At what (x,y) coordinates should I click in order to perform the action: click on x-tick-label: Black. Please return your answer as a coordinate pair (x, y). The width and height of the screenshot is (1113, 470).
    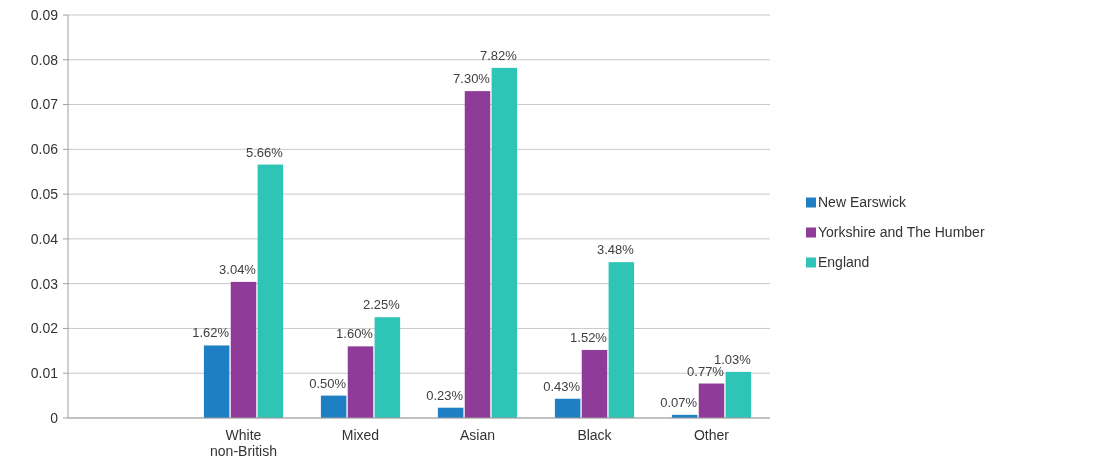
    Looking at the image, I should click on (595, 435).